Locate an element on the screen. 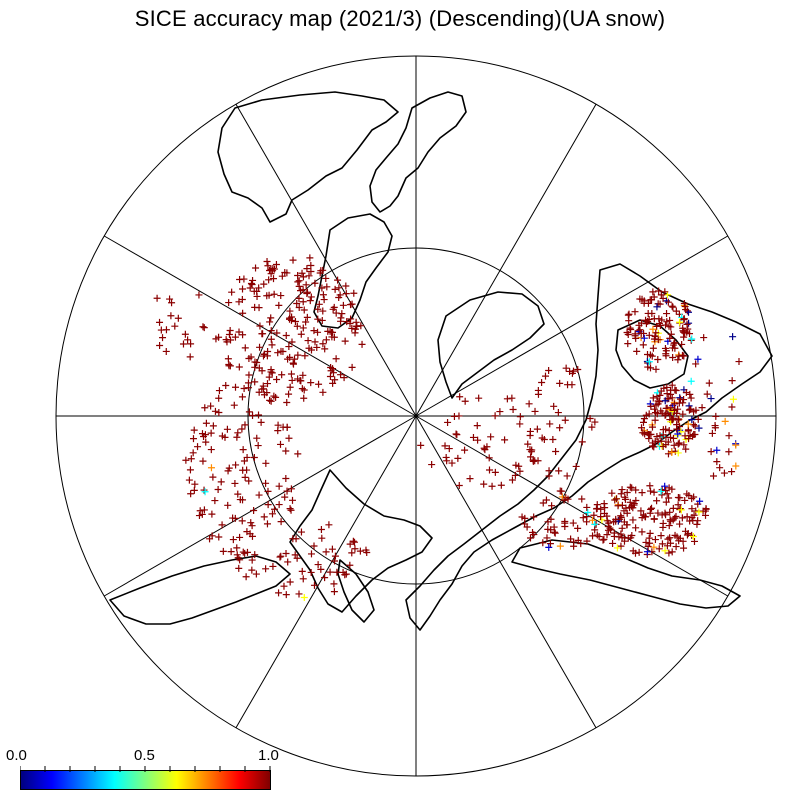 Image resolution: width=800 pixels, height=800 pixels. coastline-hudson-region is located at coordinates (418, 152).